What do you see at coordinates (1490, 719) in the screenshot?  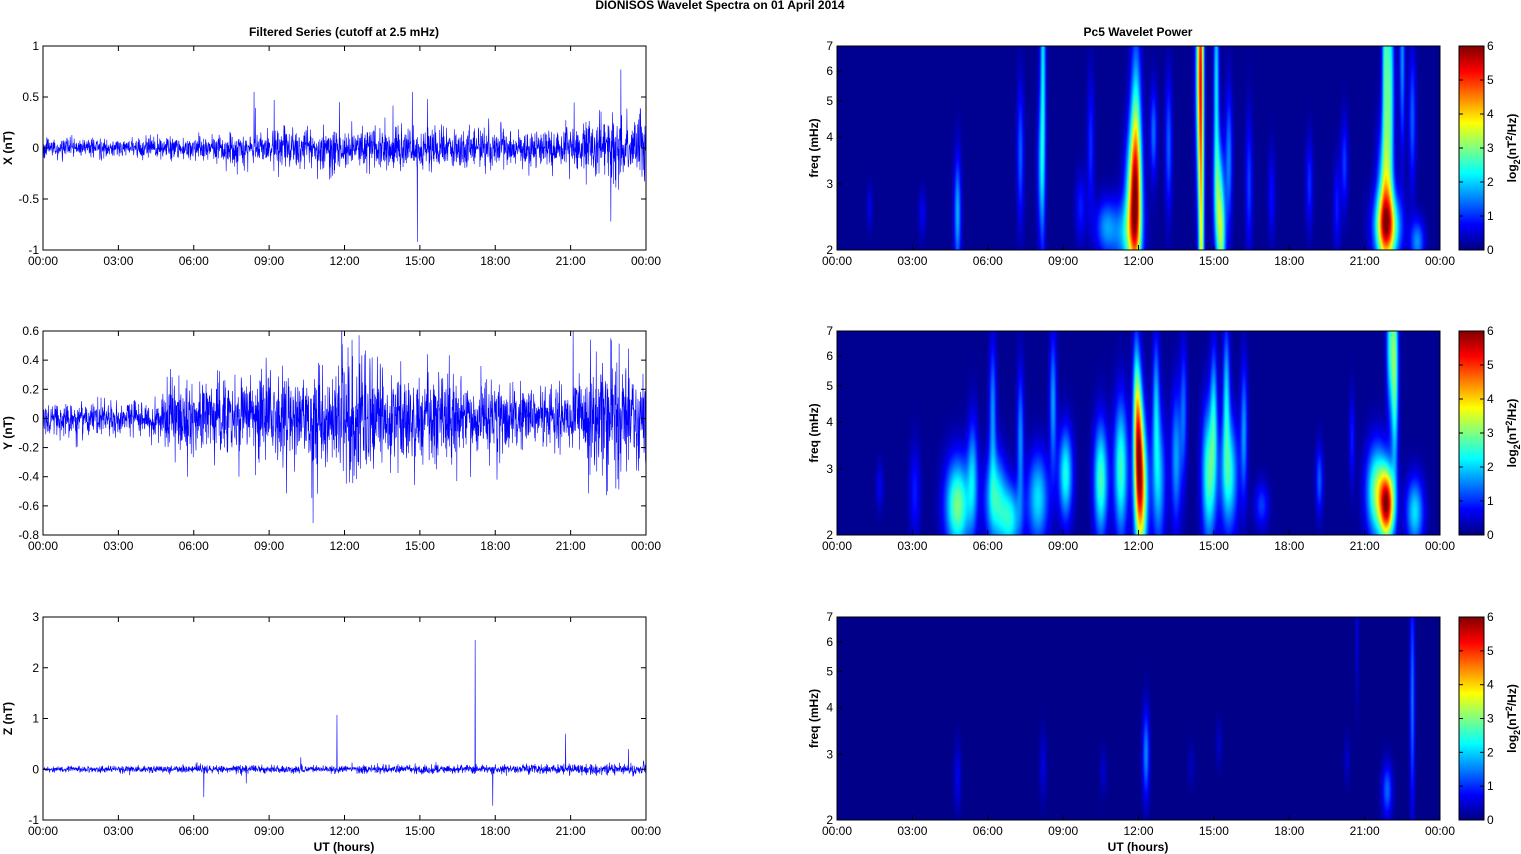 I see `wavelet-z-colorbar-tick-label: 3` at bounding box center [1490, 719].